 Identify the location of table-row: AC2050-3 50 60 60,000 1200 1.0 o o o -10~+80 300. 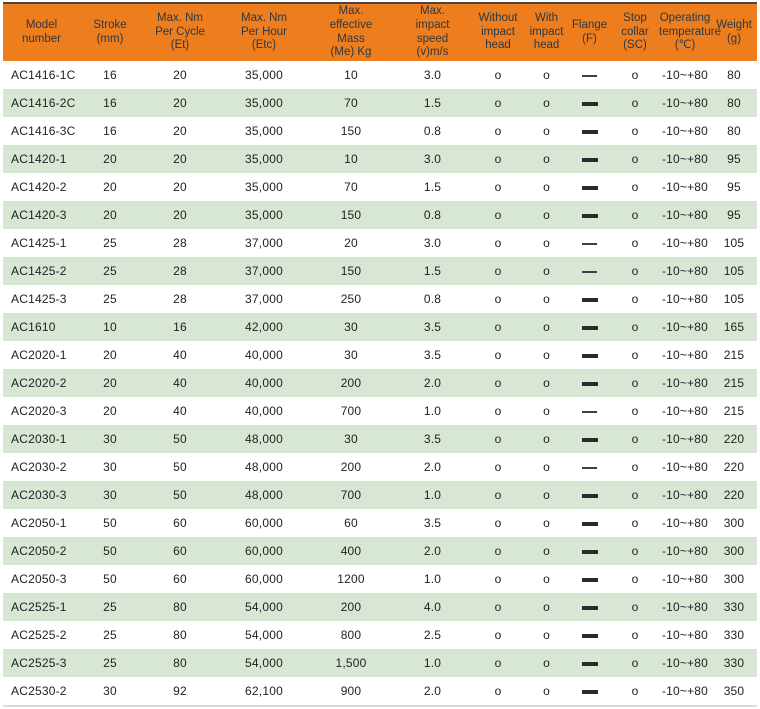
(380, 579).